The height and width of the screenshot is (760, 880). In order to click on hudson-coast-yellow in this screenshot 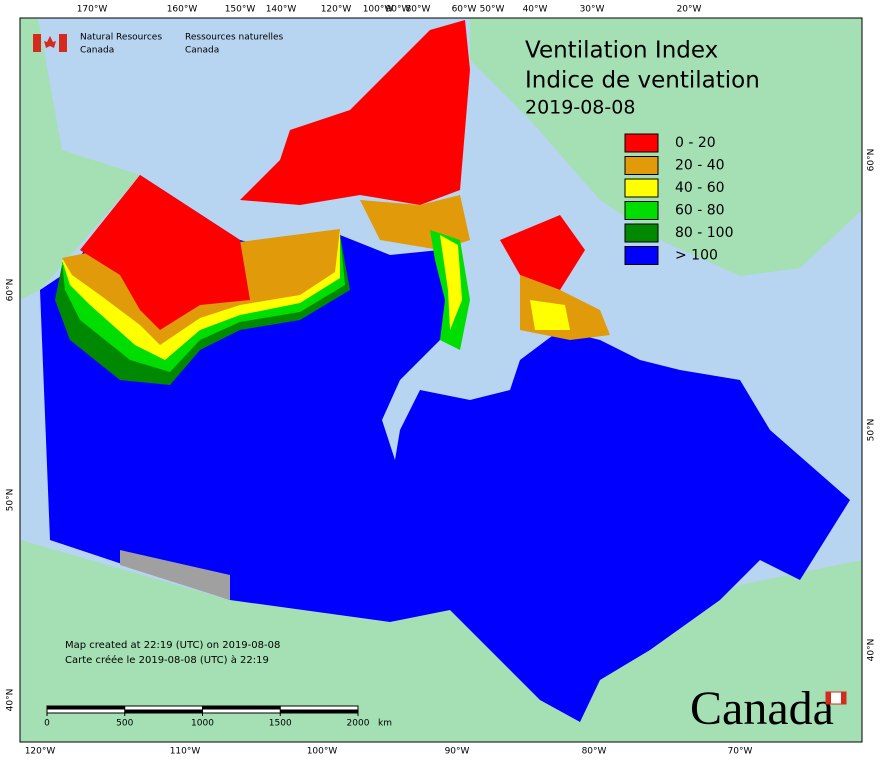, I will do `click(451, 282)`.